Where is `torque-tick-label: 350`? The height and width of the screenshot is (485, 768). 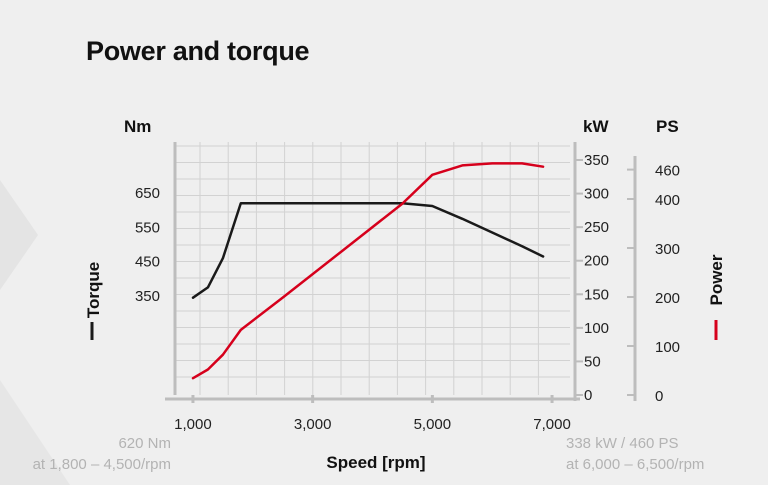 torque-tick-label: 350 is located at coordinates (147, 296).